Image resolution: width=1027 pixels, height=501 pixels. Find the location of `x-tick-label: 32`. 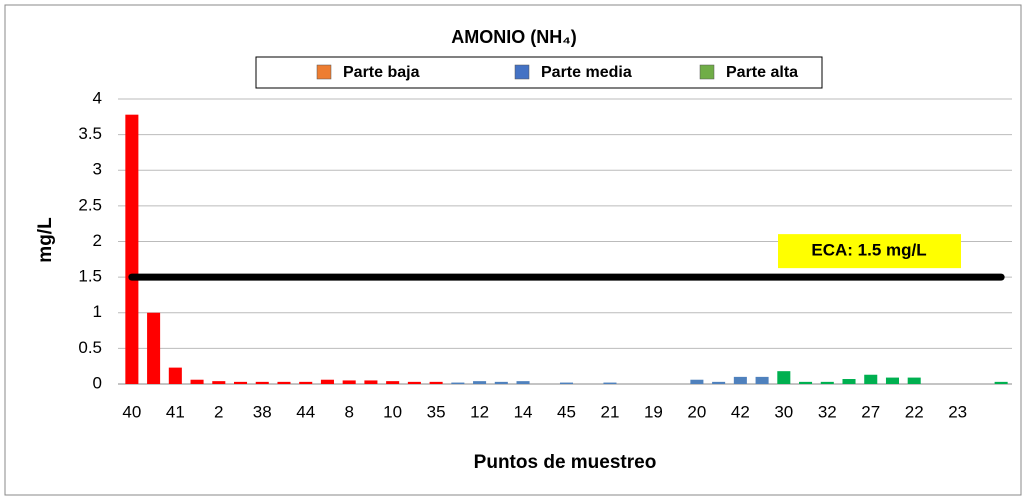

x-tick-label: 32 is located at coordinates (827, 411).